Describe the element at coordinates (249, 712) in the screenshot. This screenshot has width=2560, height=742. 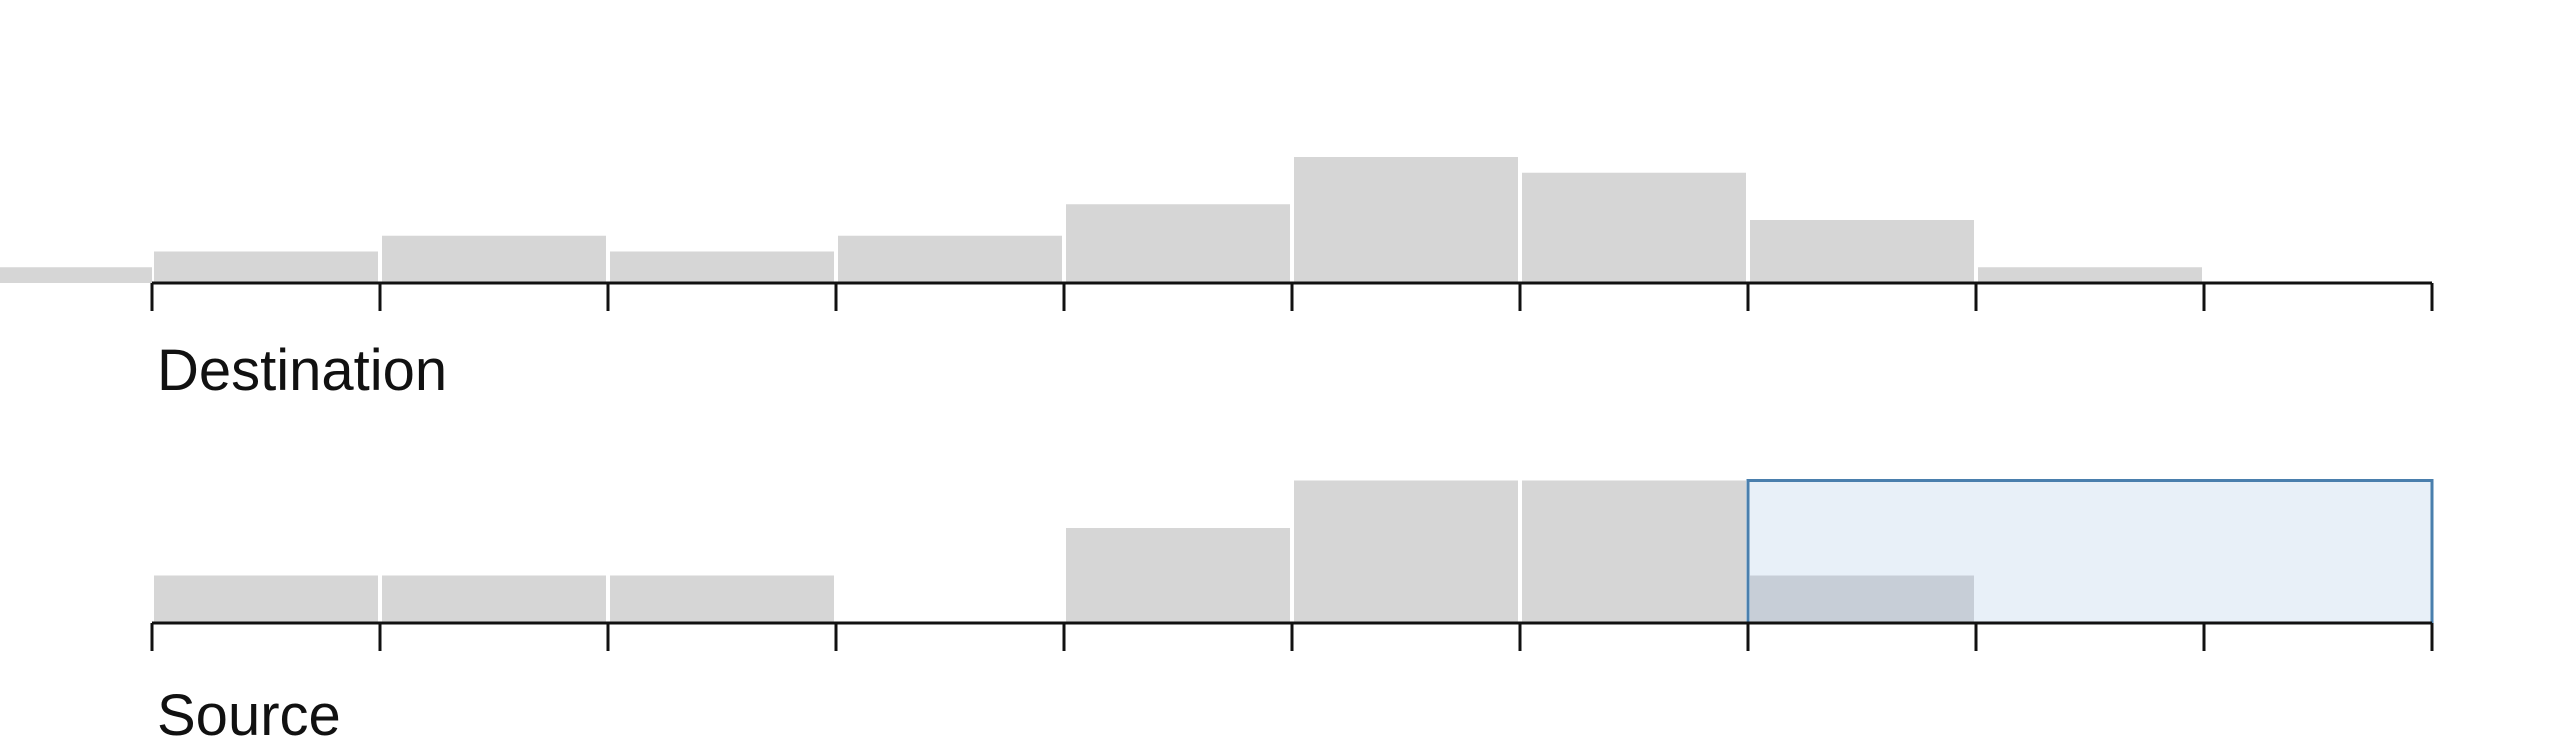
I see `source-label: Source` at that location.